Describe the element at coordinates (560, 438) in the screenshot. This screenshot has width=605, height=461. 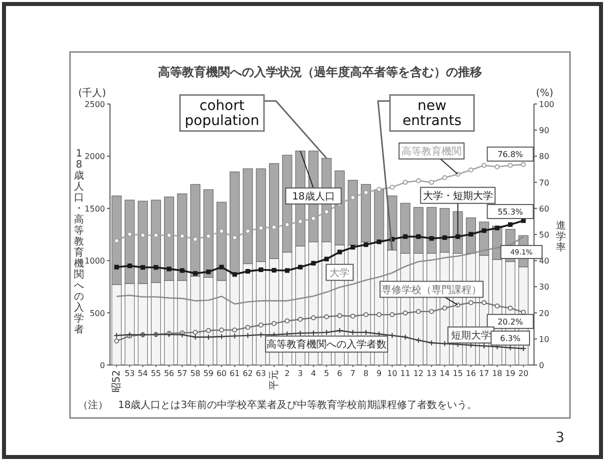
I see `text: 3` at that location.